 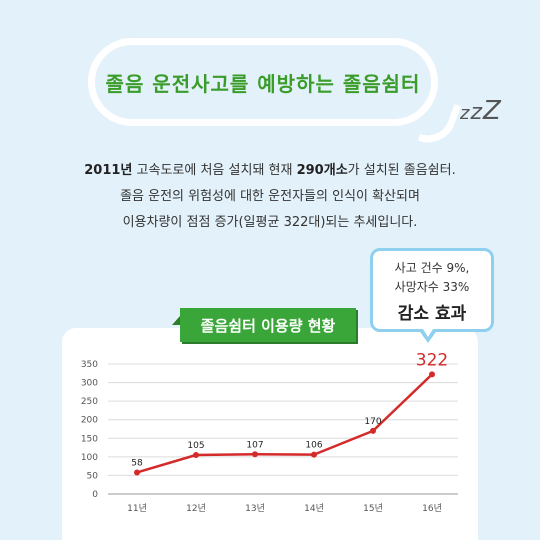 What do you see at coordinates (492, 111) in the screenshot?
I see `zzz-3: Z` at bounding box center [492, 111].